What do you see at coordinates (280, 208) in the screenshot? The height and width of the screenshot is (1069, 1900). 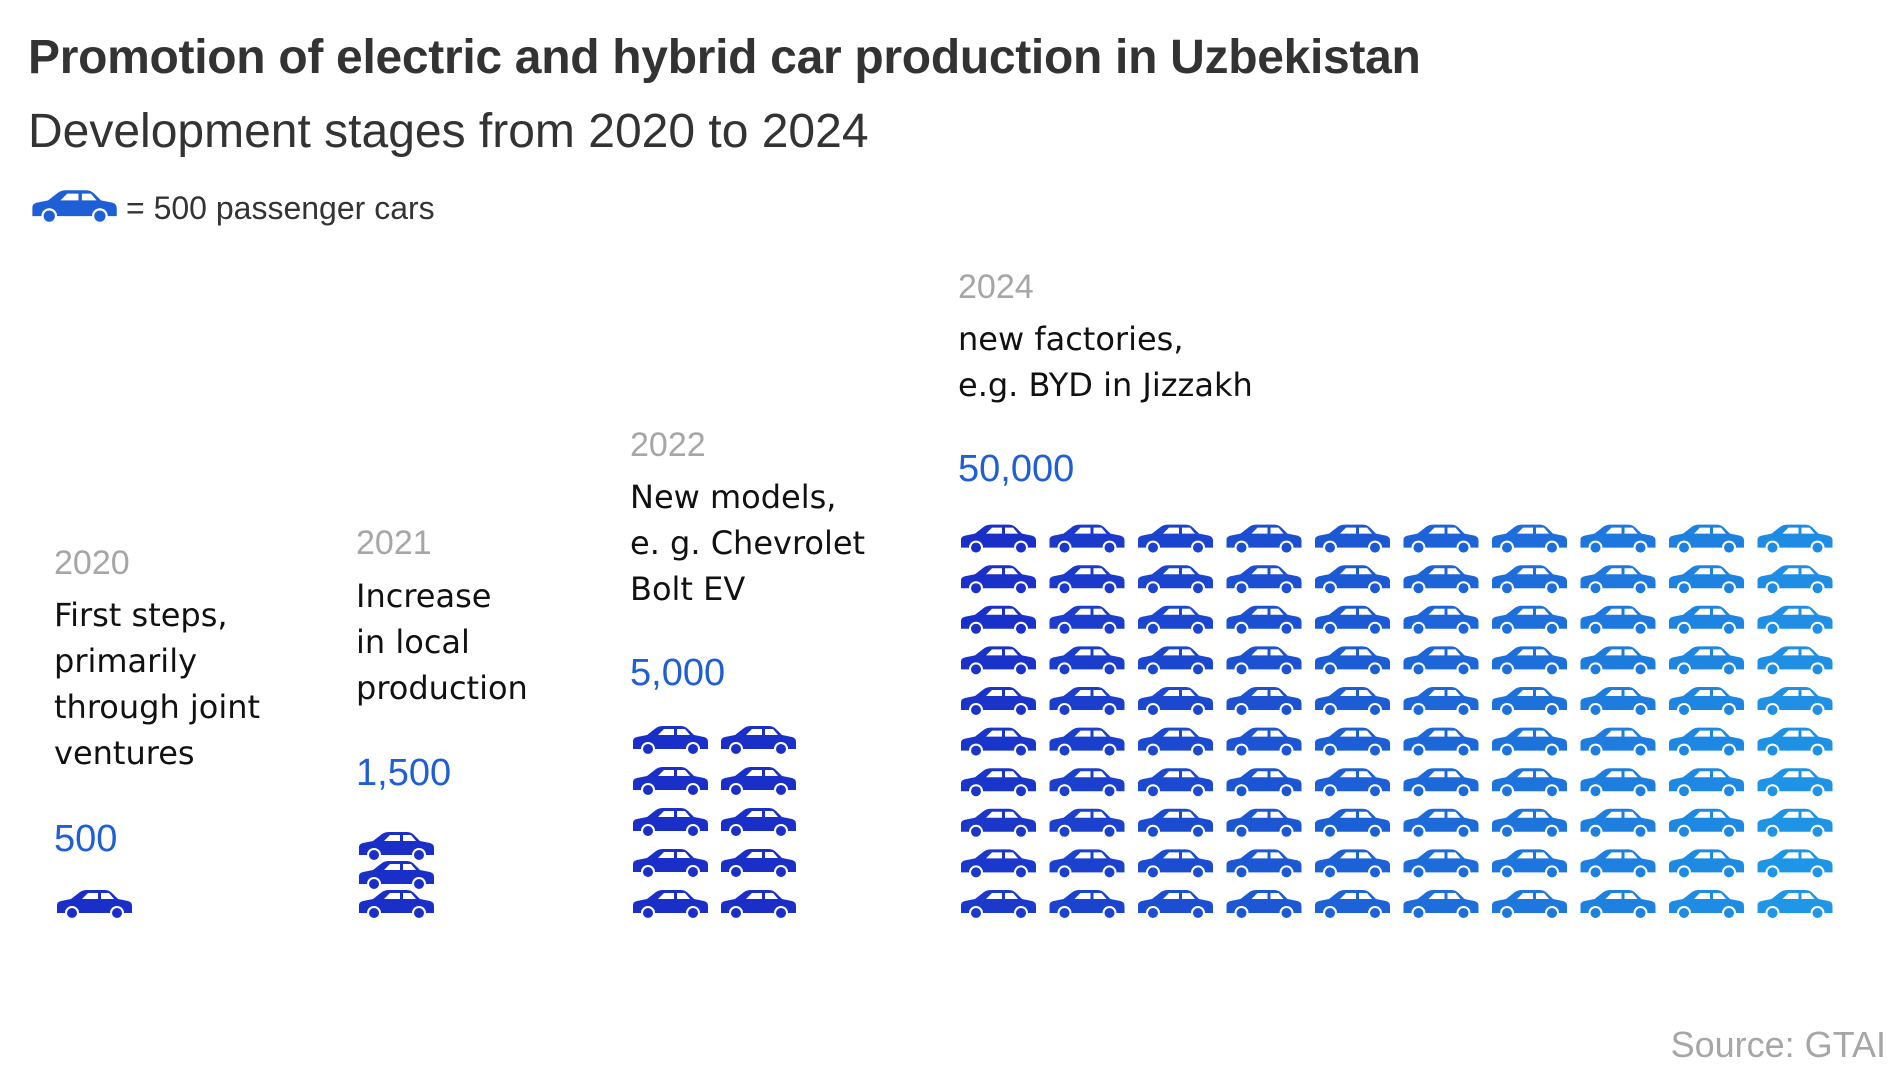 I see `legend-text: = 500 passenger cars` at bounding box center [280, 208].